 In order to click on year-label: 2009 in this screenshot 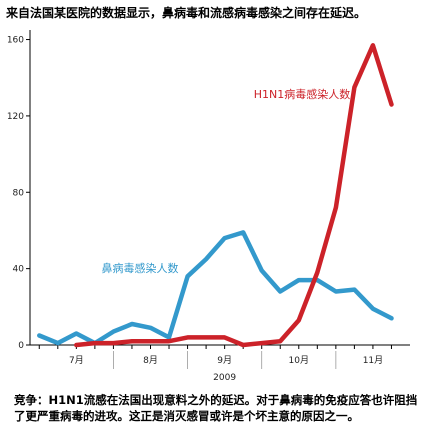, I will do `click(224, 378)`.